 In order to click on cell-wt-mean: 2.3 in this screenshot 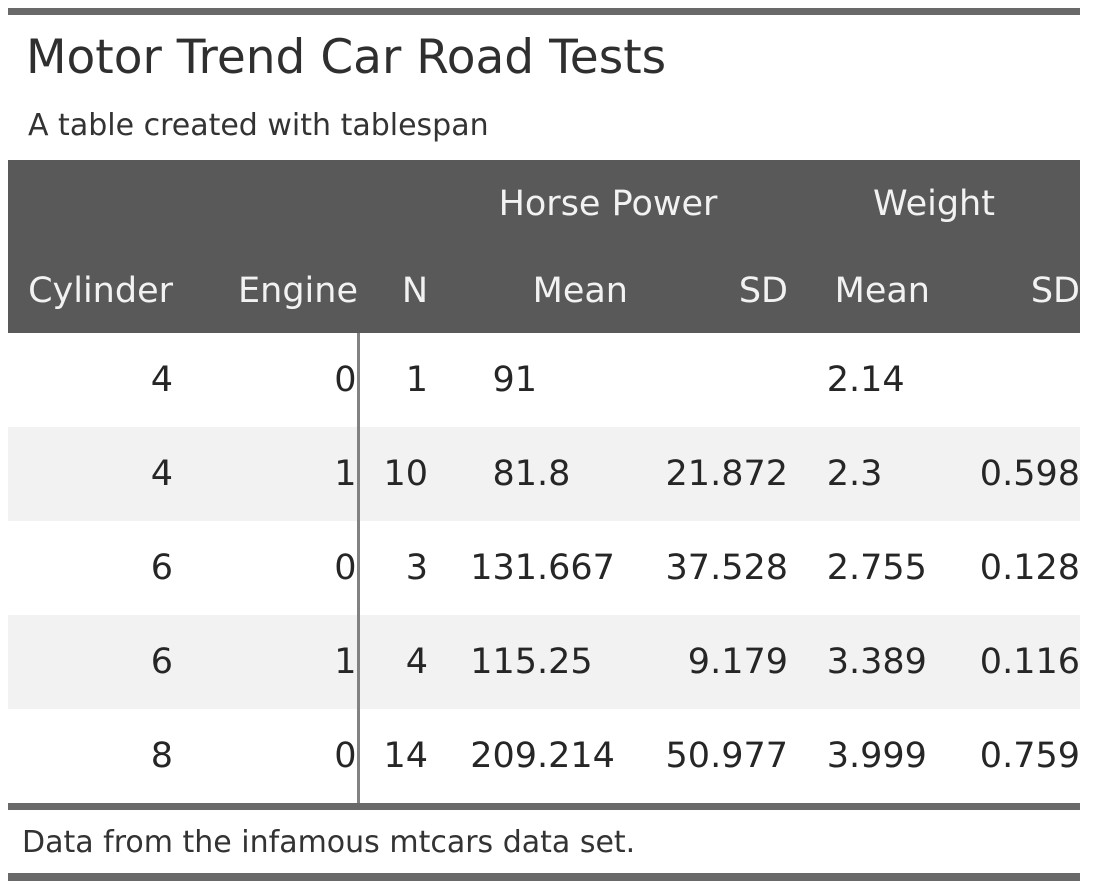, I will do `click(854, 474)`.